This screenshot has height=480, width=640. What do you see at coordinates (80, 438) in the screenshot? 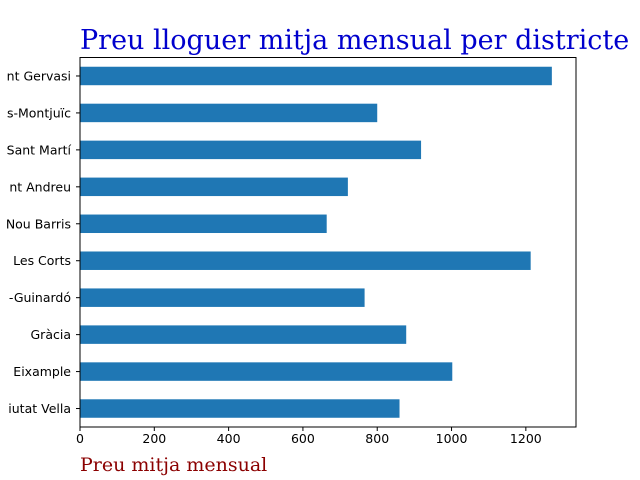
I see `x-tick-label: 0` at bounding box center [80, 438].